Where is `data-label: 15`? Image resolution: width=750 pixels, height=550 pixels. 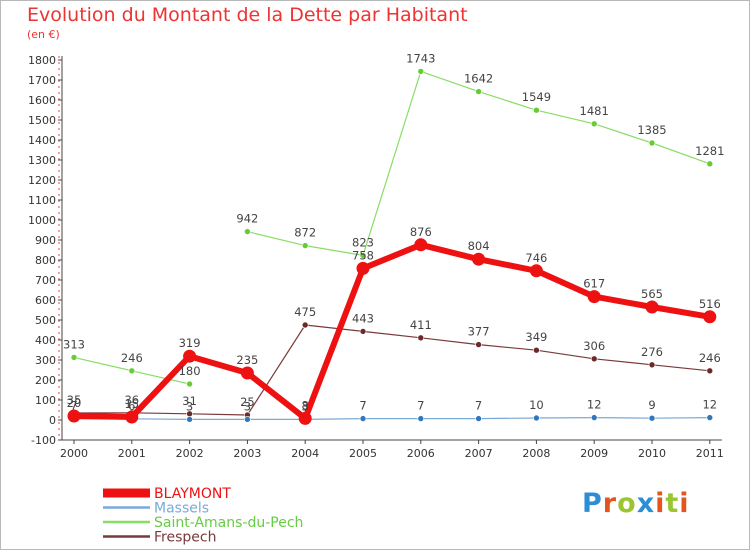 data-label: 15 is located at coordinates (131, 404).